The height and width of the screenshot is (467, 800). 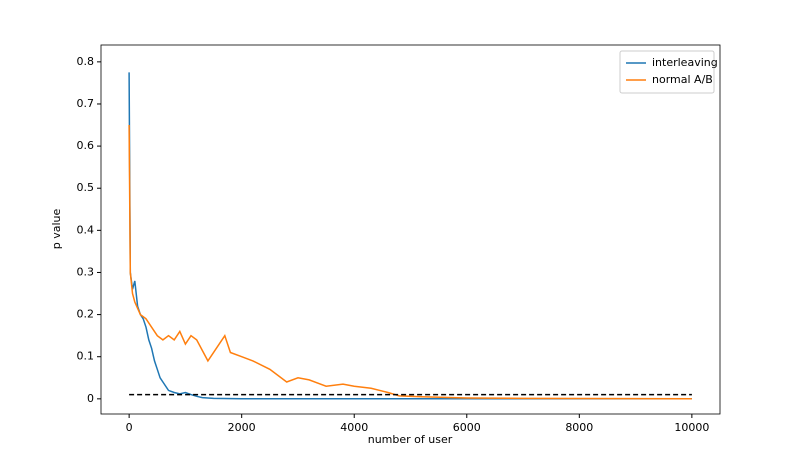 I want to click on y-tick-label: 0.3, so click(x=86, y=271).